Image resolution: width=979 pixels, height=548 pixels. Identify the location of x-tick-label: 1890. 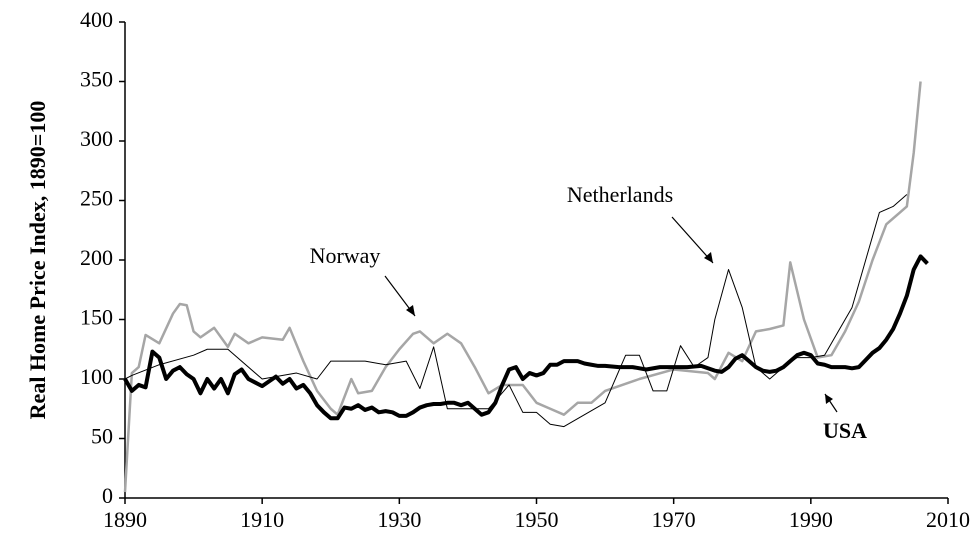
(125, 519).